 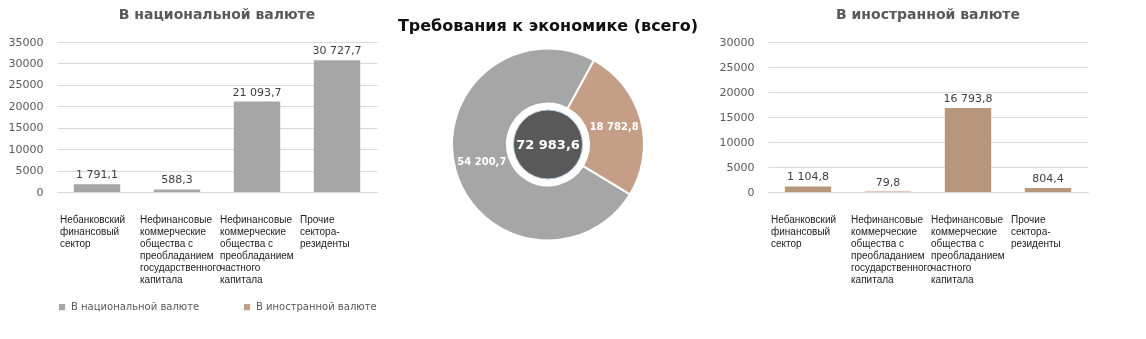 What do you see at coordinates (614, 126) in the screenshot?
I see `data-label: 18 782,8` at bounding box center [614, 126].